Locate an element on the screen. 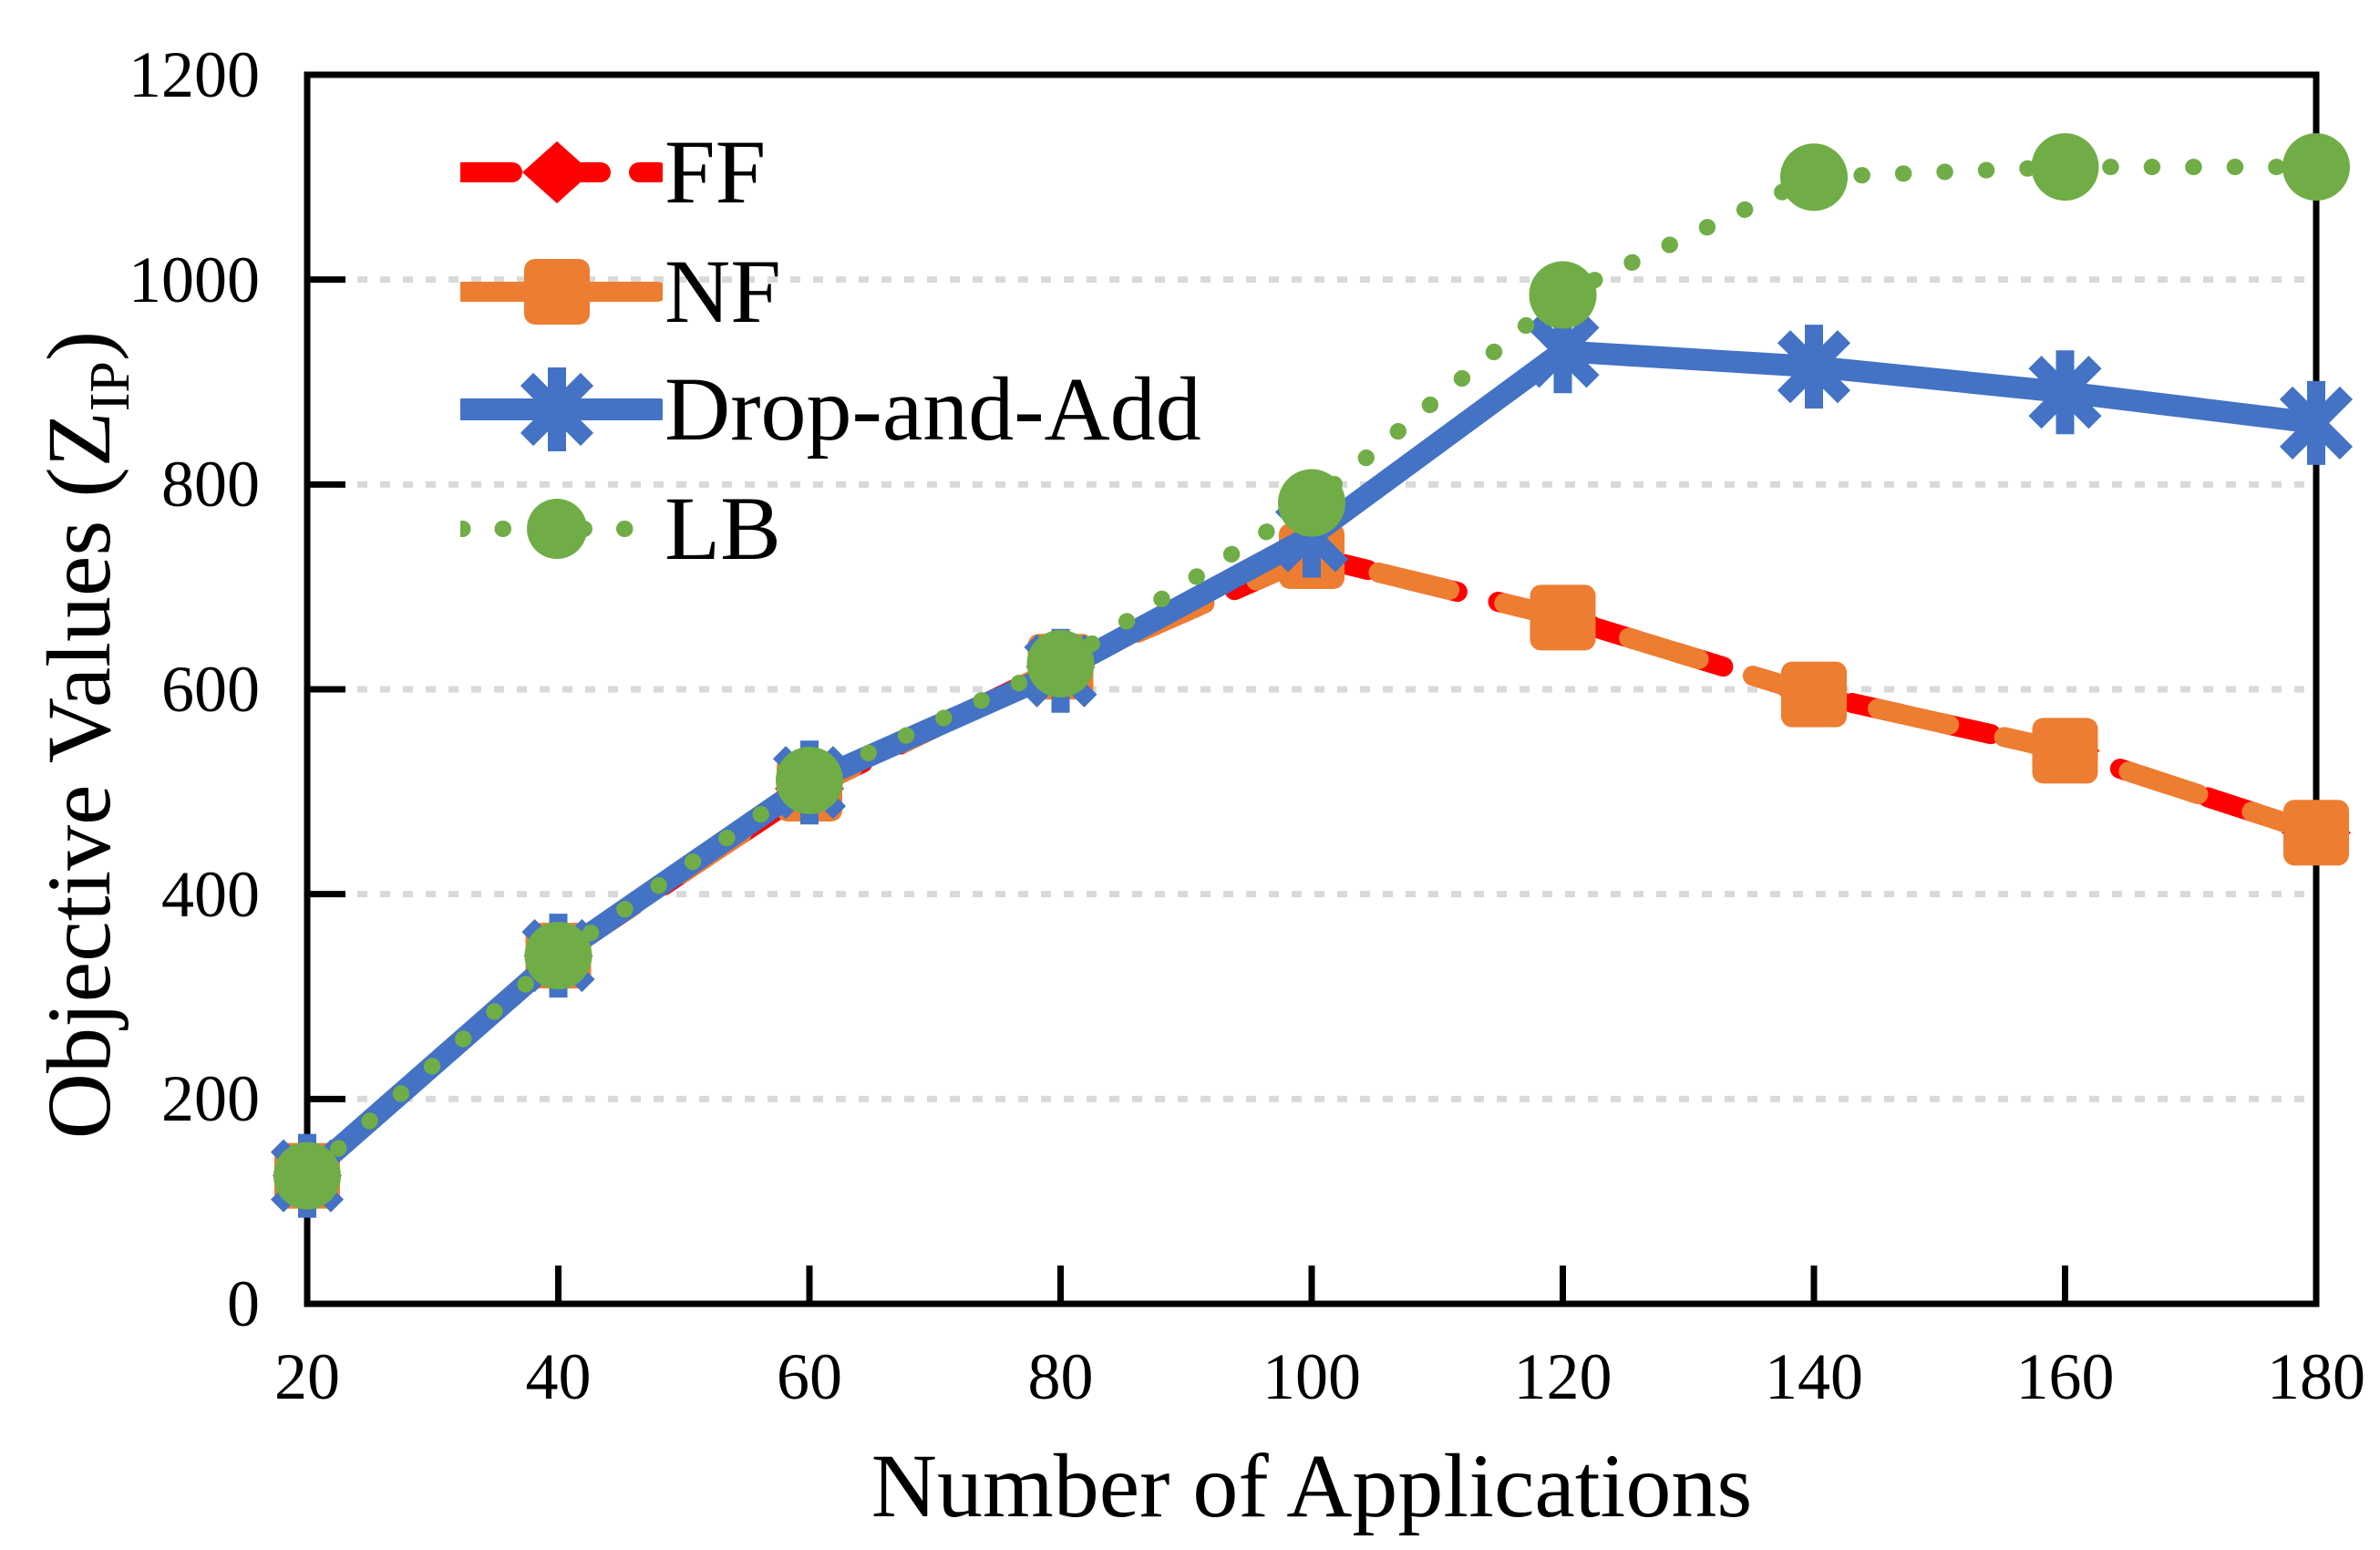 The height and width of the screenshot is (1550, 2380). legend-label-nf: NF is located at coordinates (723, 291).